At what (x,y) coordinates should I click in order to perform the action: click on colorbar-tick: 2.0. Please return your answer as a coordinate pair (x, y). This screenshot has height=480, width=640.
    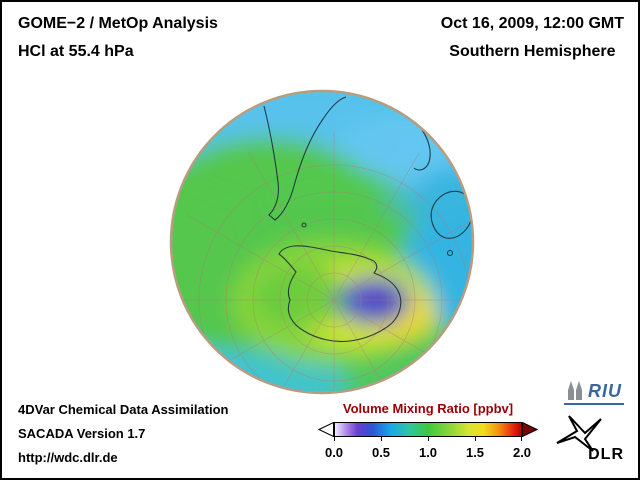
    Looking at the image, I should click on (522, 452).